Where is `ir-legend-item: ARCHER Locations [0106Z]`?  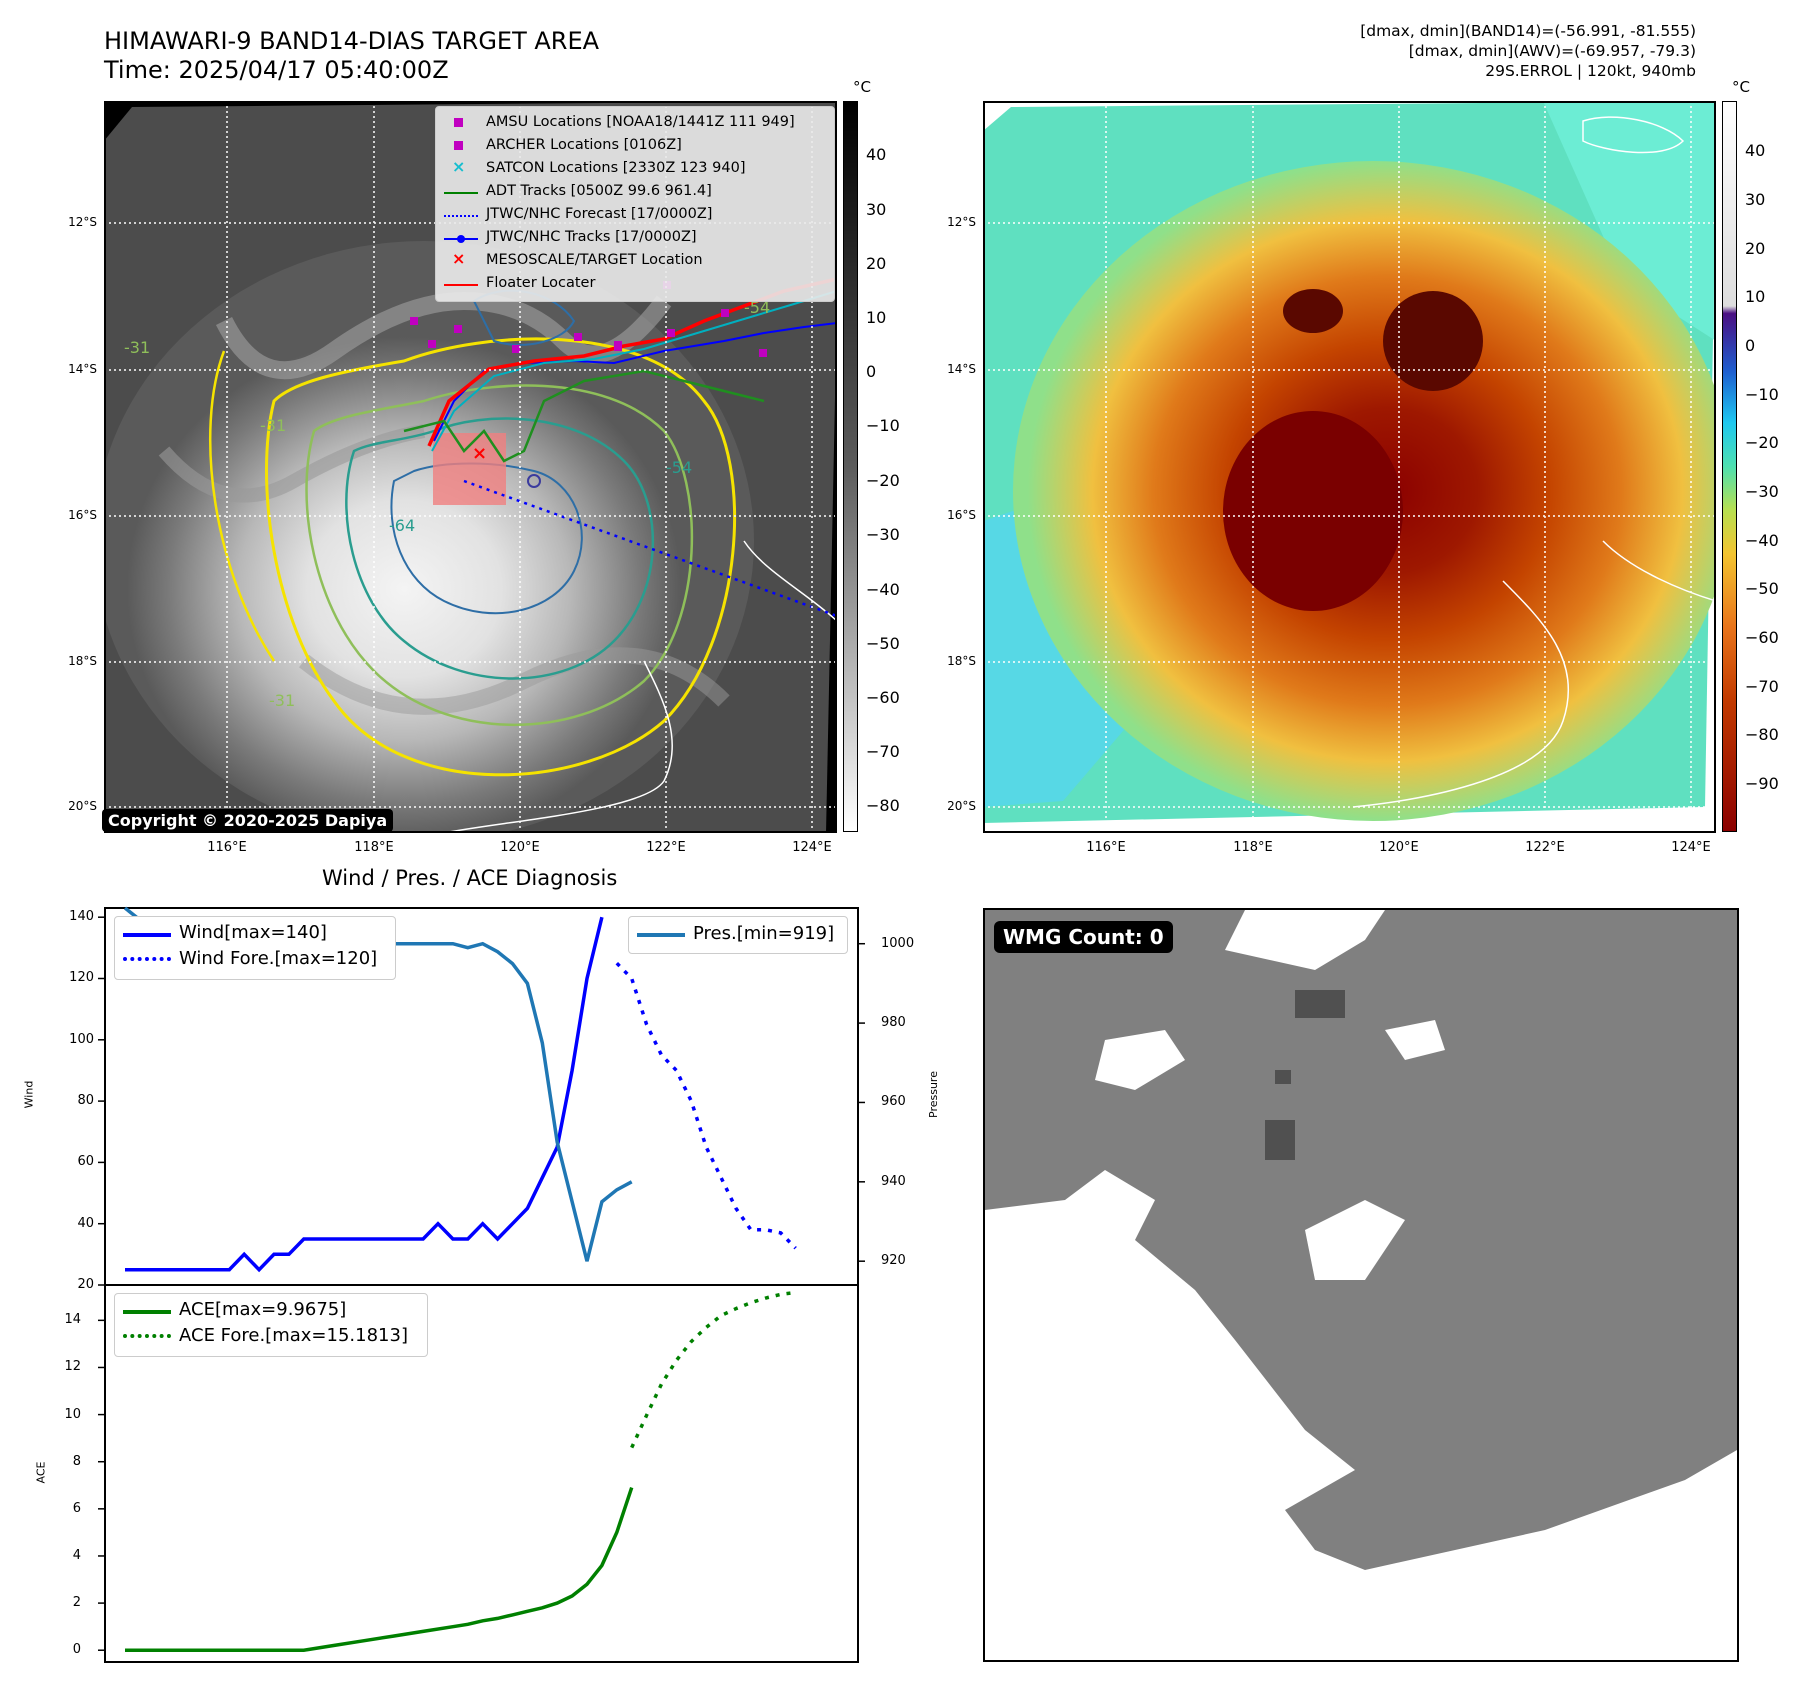
ir-legend-item: ARCHER Locations [0106Z] is located at coordinates (635, 147).